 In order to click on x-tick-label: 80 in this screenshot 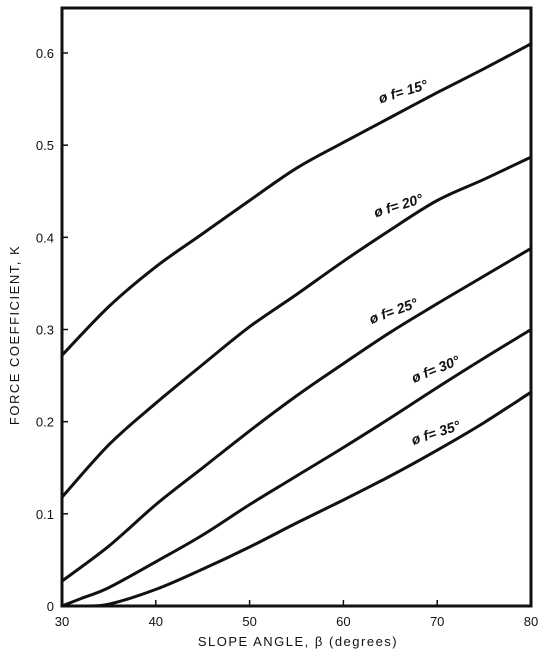, I will do `click(531, 621)`.